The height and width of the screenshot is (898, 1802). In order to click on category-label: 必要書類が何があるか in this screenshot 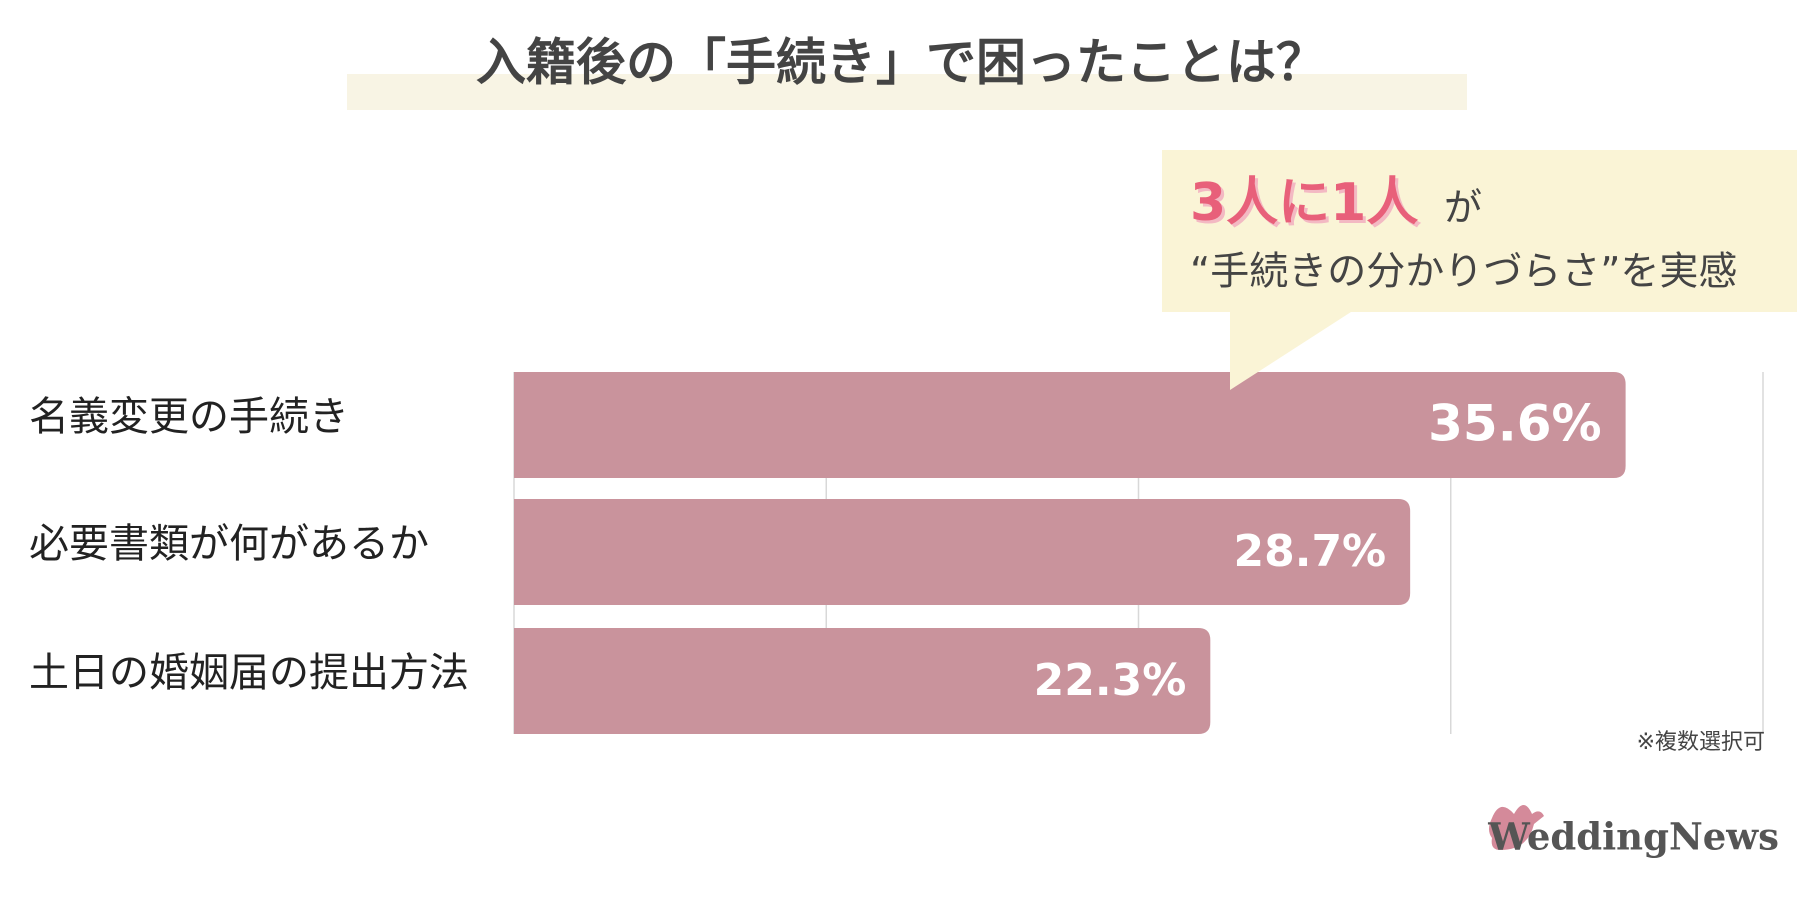, I will do `click(229, 544)`.